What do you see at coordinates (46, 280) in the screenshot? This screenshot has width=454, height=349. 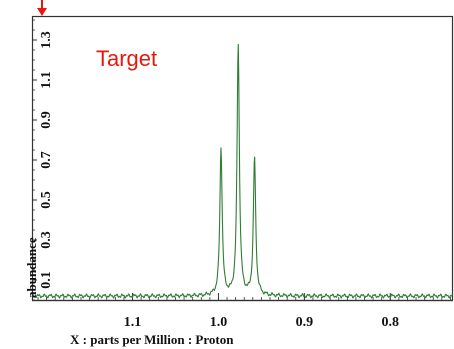 I see `y-tick-label: 0.1` at bounding box center [46, 280].